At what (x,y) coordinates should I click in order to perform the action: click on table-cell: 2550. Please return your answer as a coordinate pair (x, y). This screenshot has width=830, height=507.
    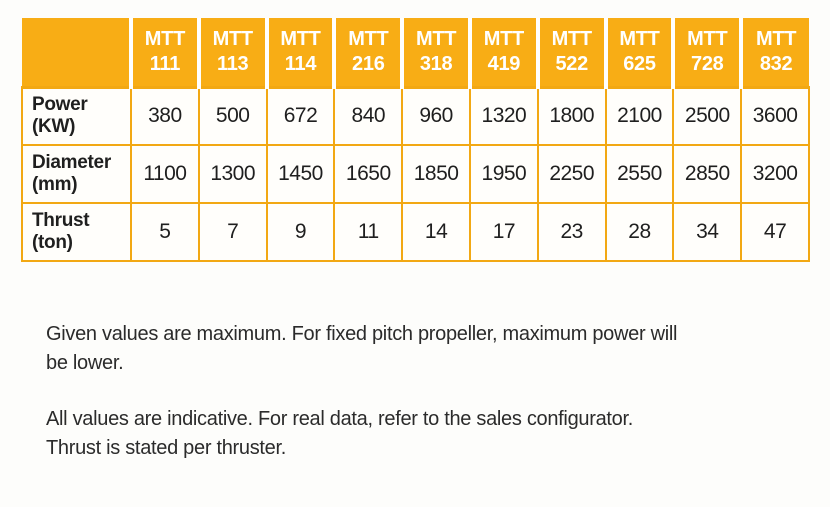
    Looking at the image, I should click on (639, 174).